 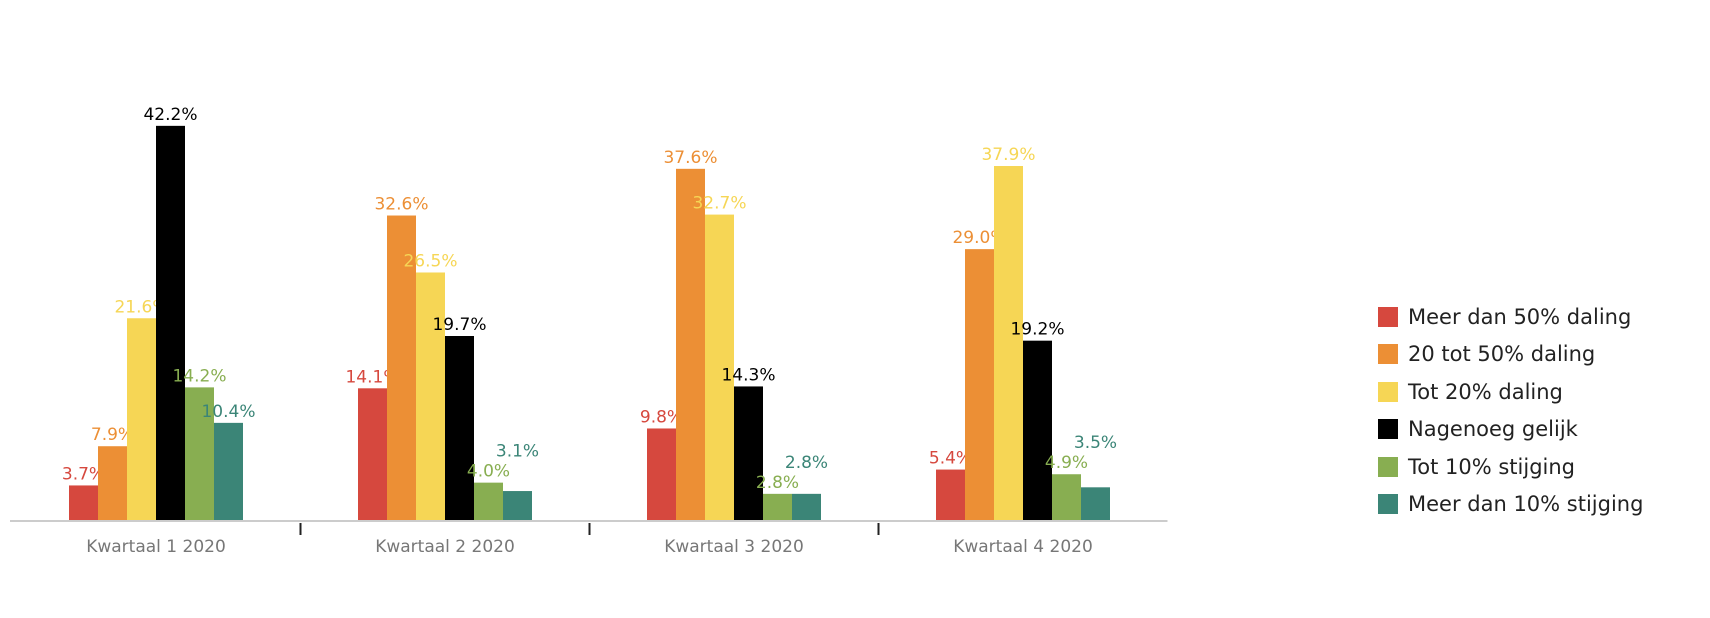 What do you see at coordinates (1520, 316) in the screenshot?
I see `legend-label: Meer dan 50% daling` at bounding box center [1520, 316].